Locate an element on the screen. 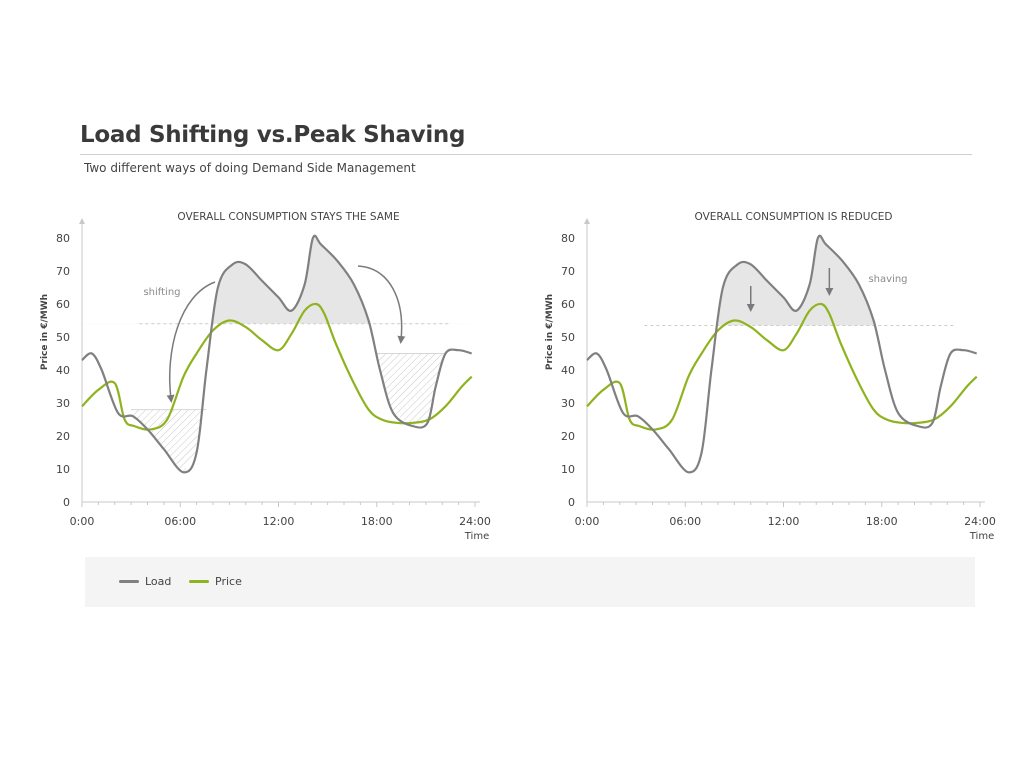  legend-item-price: Price is located at coordinates (215, 581).